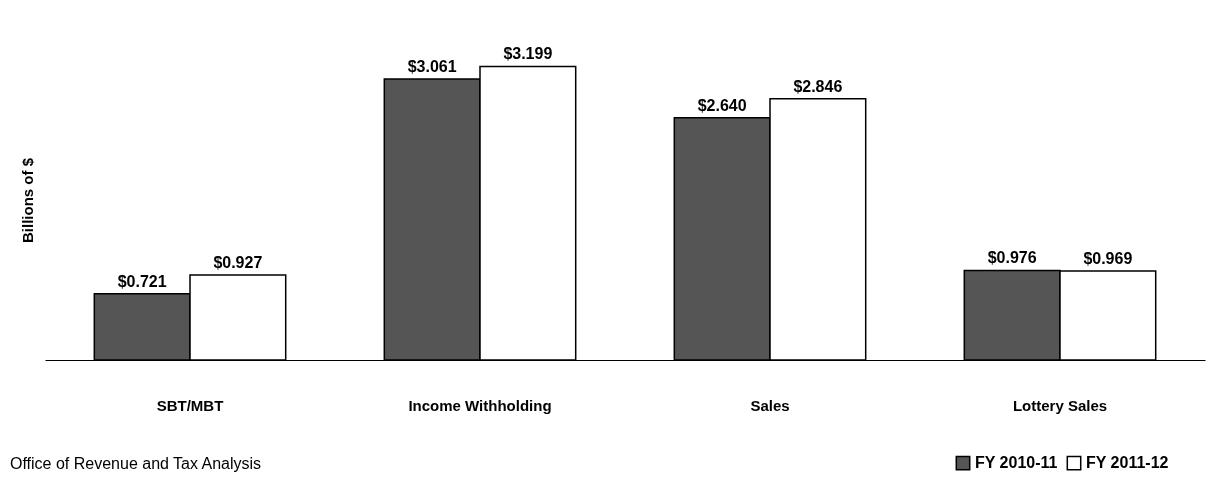  I want to click on data-label: $0.927, so click(238, 262).